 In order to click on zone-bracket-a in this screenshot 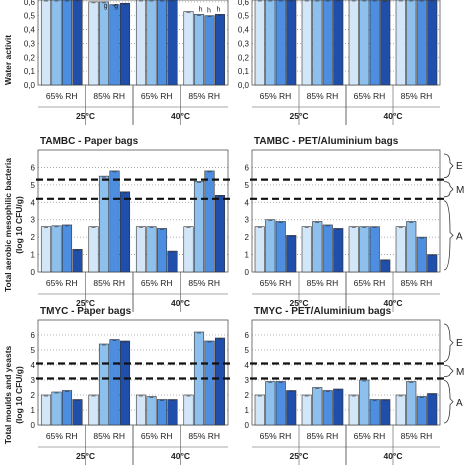, I will do `click(448, 235)`.